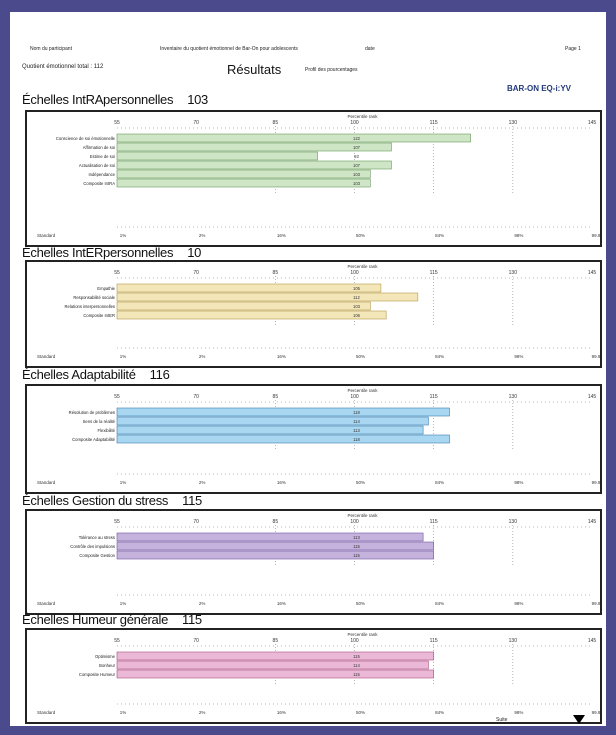 This screenshot has height=735, width=616. What do you see at coordinates (357, 315) in the screenshot?
I see `bar-value-label: 106` at bounding box center [357, 315].